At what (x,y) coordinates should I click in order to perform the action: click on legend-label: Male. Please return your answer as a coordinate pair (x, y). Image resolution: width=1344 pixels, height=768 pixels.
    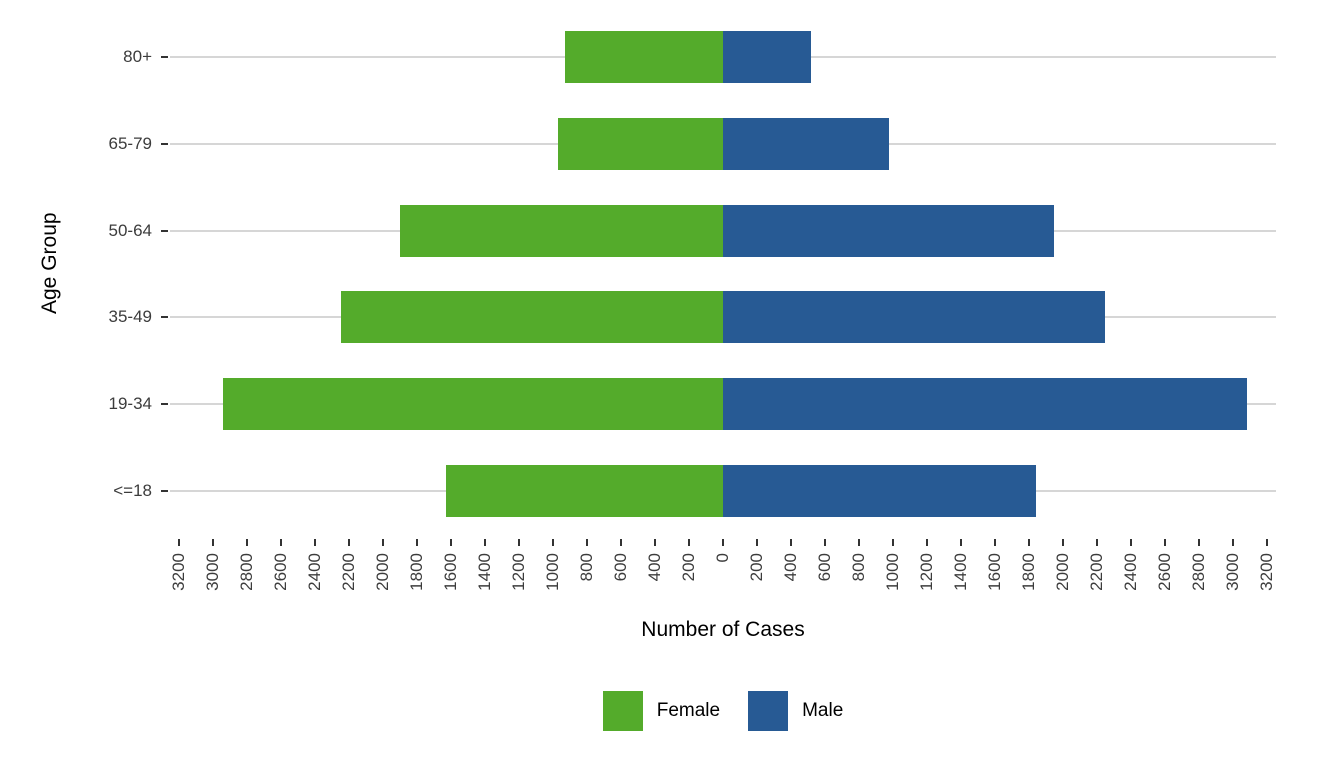
    Looking at the image, I should click on (823, 710).